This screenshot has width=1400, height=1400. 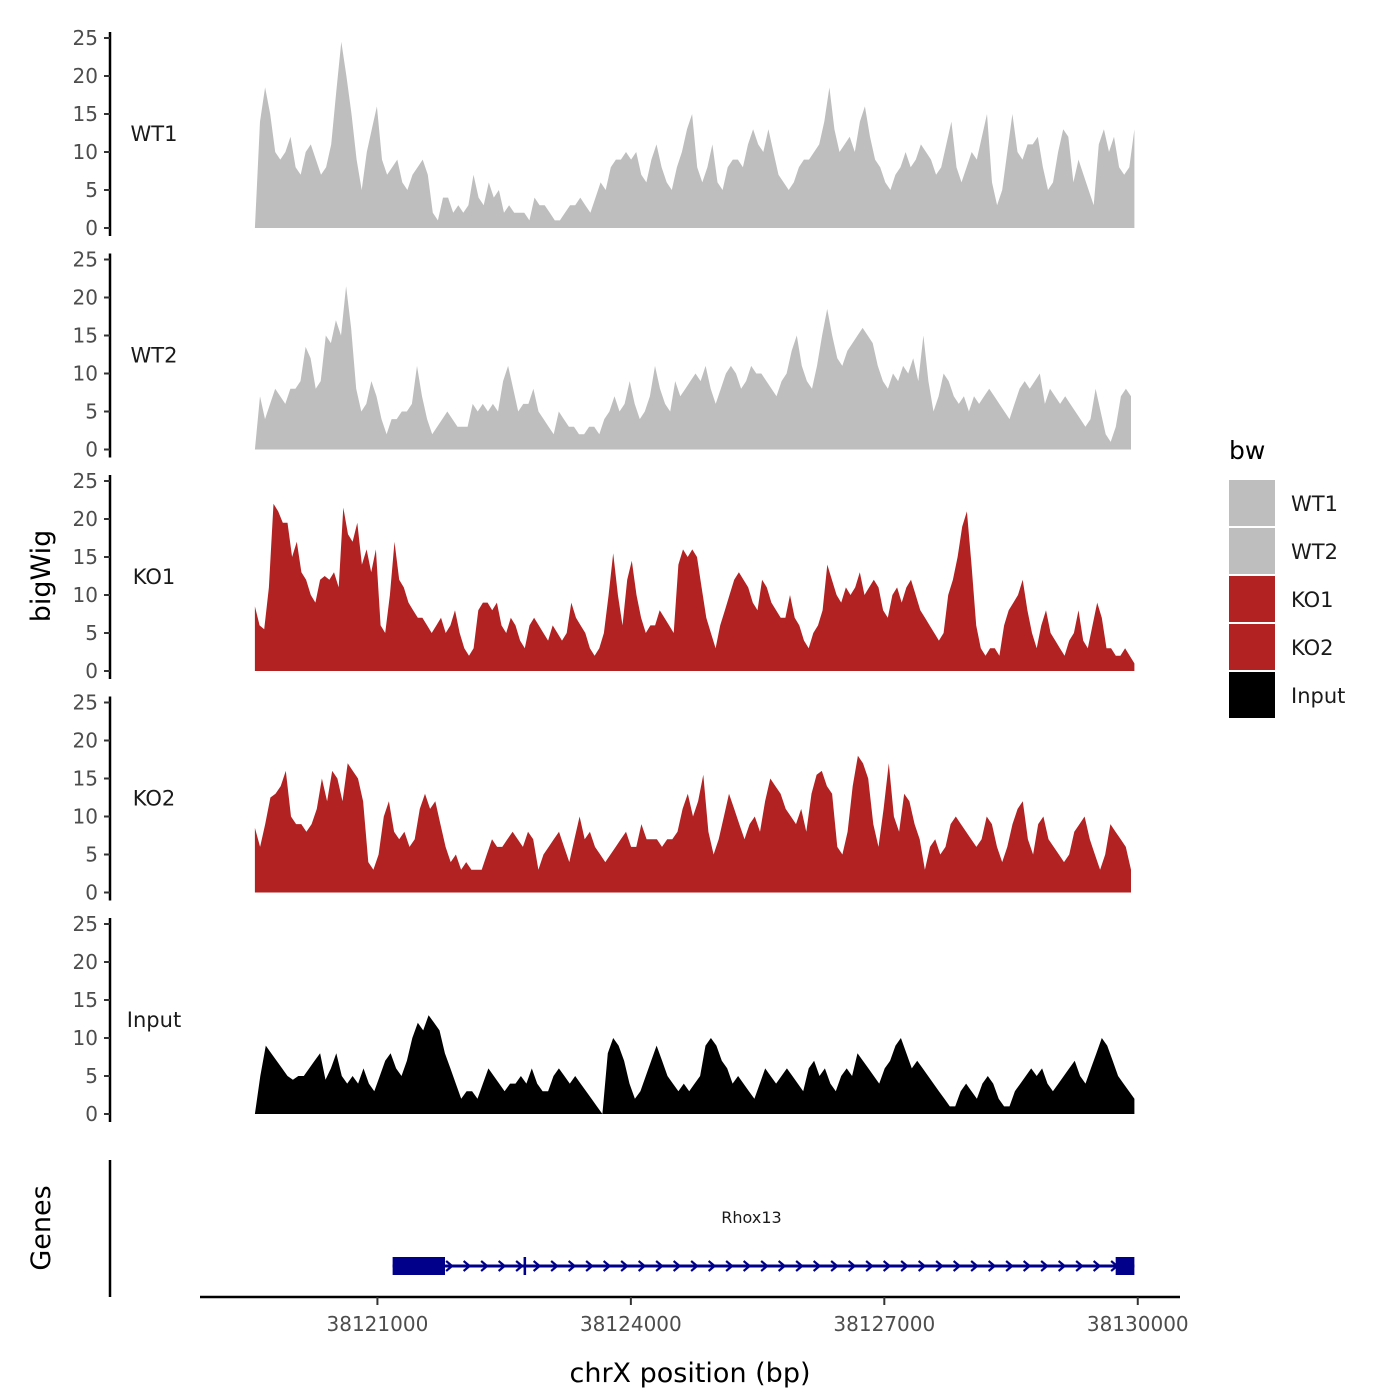 I want to click on track-wt2: 0 5 10 15 20 25 WT2, so click(x=602, y=355).